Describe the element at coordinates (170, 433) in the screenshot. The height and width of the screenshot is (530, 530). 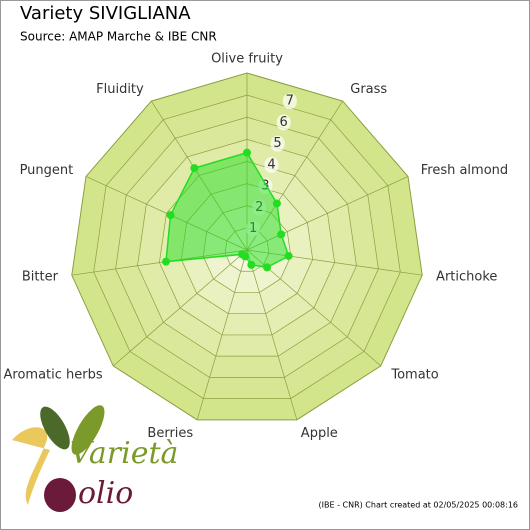
I see `category-label: Berries` at that location.